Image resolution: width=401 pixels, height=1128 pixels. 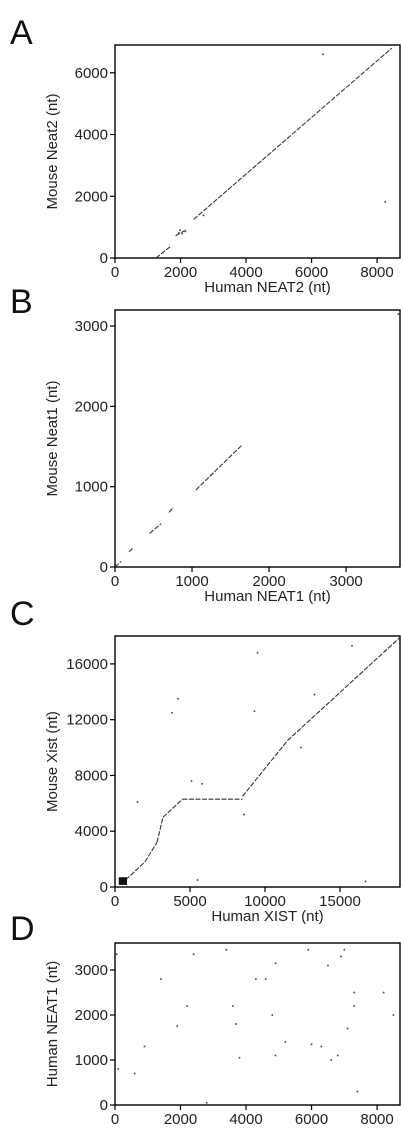 I want to click on panel-d-letter: D, so click(x=22, y=929).